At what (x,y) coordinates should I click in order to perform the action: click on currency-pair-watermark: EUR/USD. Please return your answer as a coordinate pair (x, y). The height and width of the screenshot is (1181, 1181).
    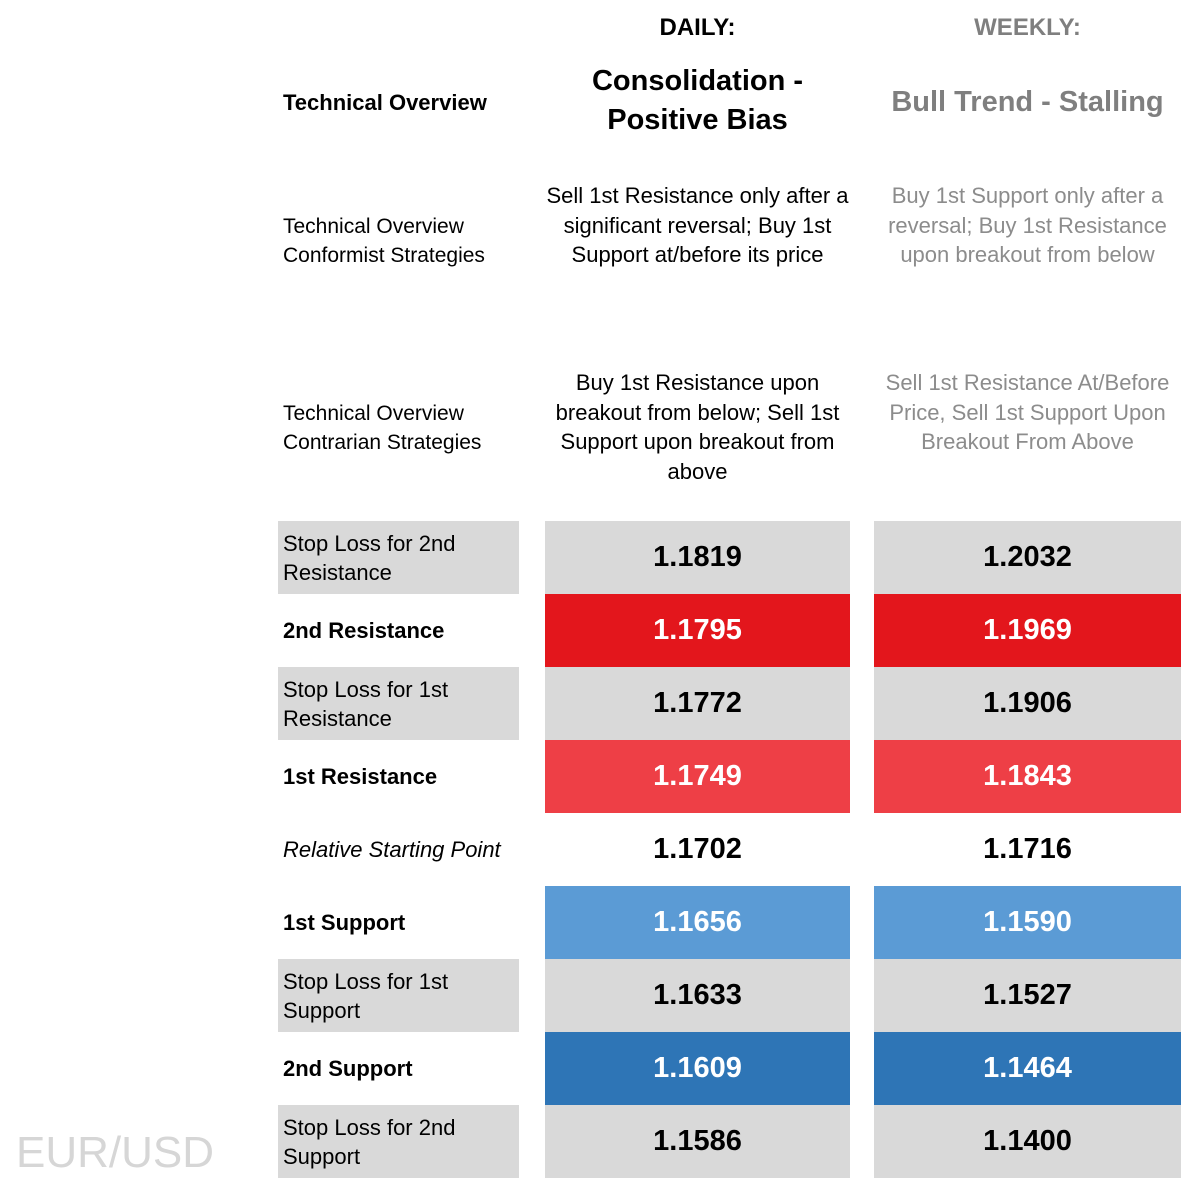
    Looking at the image, I should click on (115, 1152).